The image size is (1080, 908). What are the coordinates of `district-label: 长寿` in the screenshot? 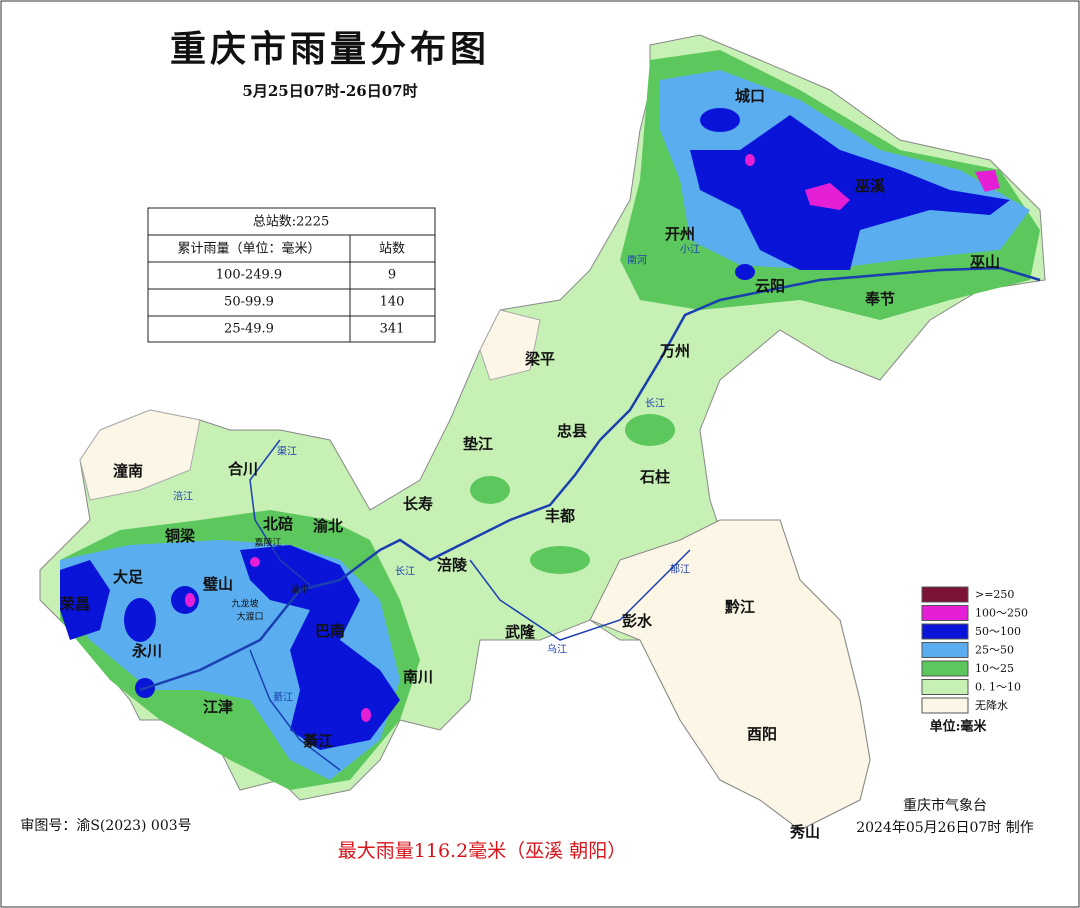 It's located at (418, 504).